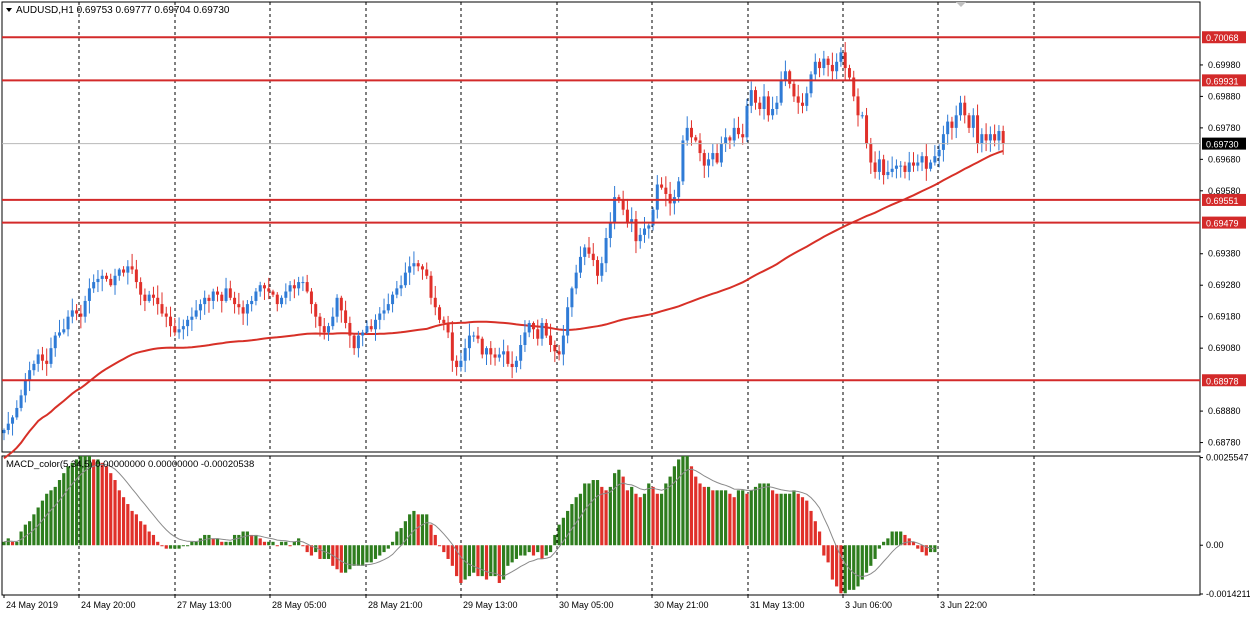 The image size is (1250, 618). I want to click on price-tick-label: 0.68780, so click(1224, 443).